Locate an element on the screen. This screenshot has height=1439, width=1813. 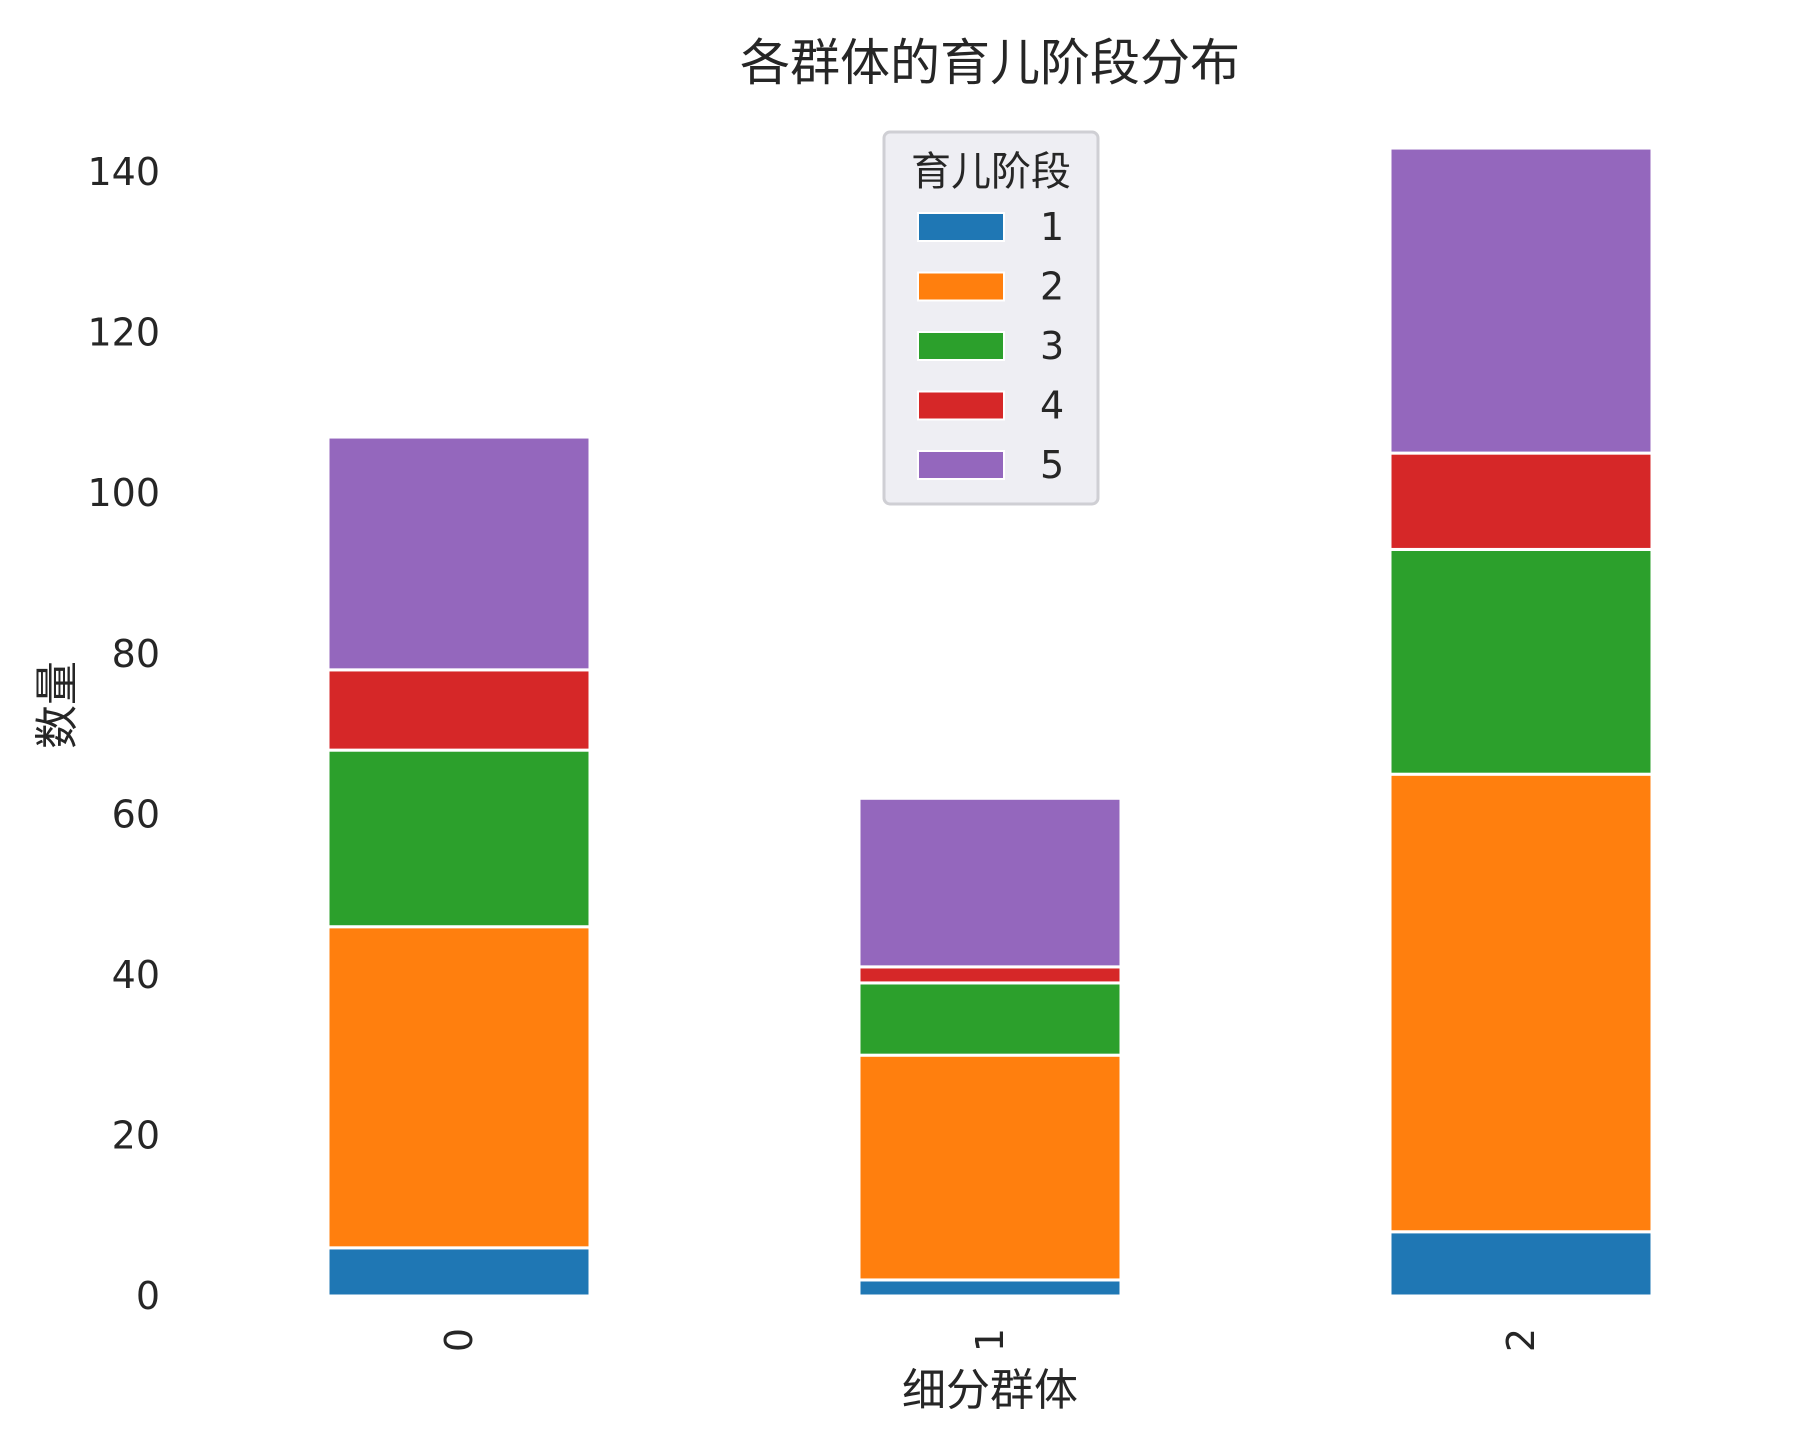
x-axis-ticks: 0 1 2 is located at coordinates (990, 1340).